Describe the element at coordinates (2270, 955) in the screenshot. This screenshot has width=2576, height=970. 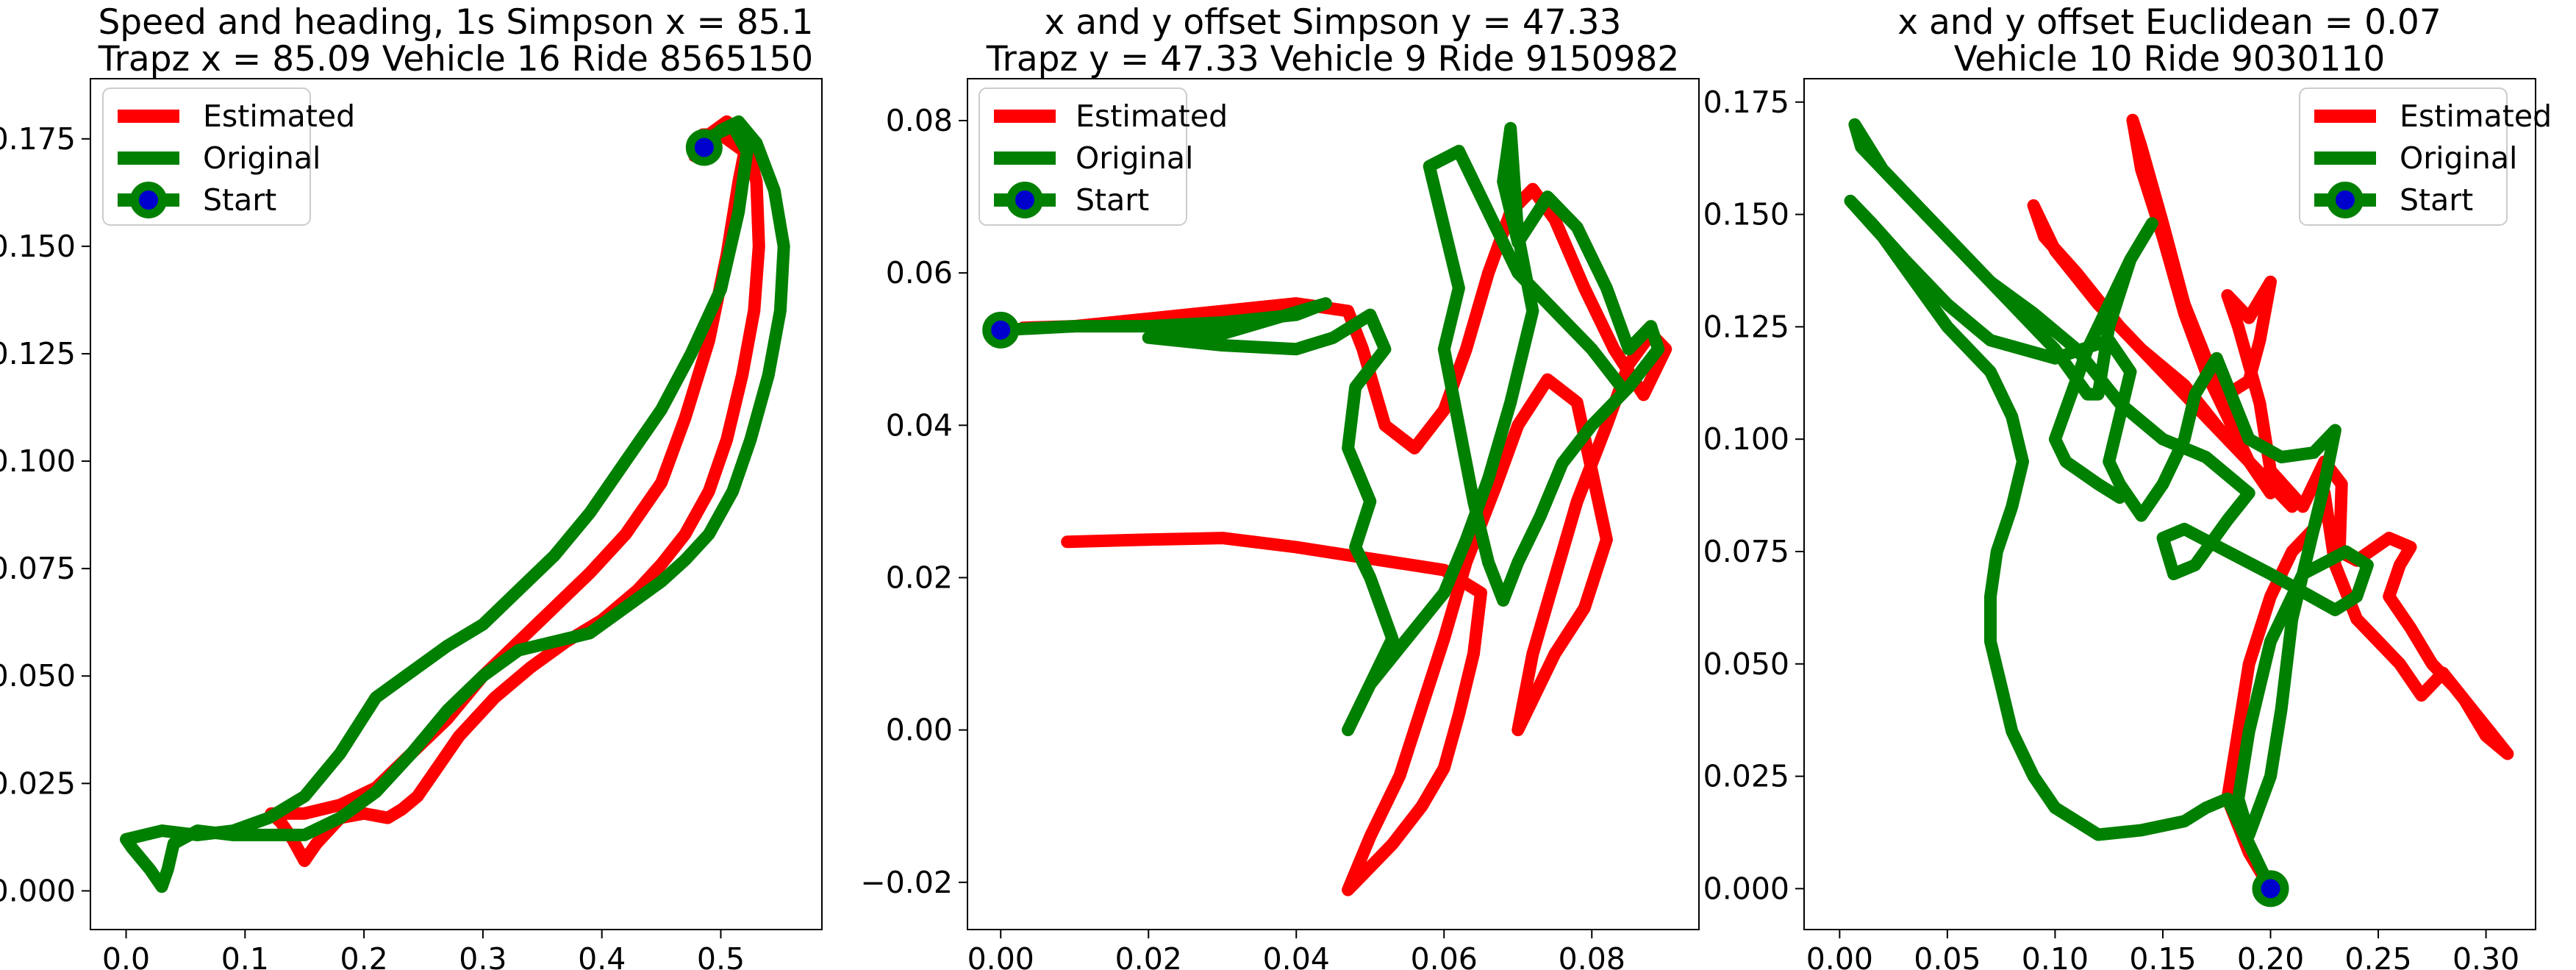
I see `x-tick-label: 0.20` at that location.